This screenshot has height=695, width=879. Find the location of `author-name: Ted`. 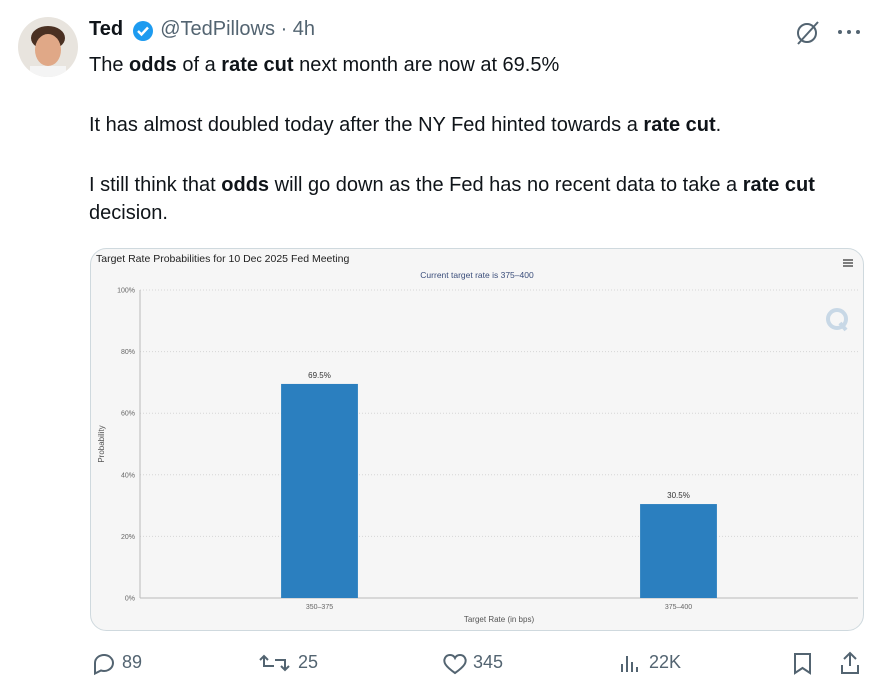

author-name: Ted is located at coordinates (106, 29).